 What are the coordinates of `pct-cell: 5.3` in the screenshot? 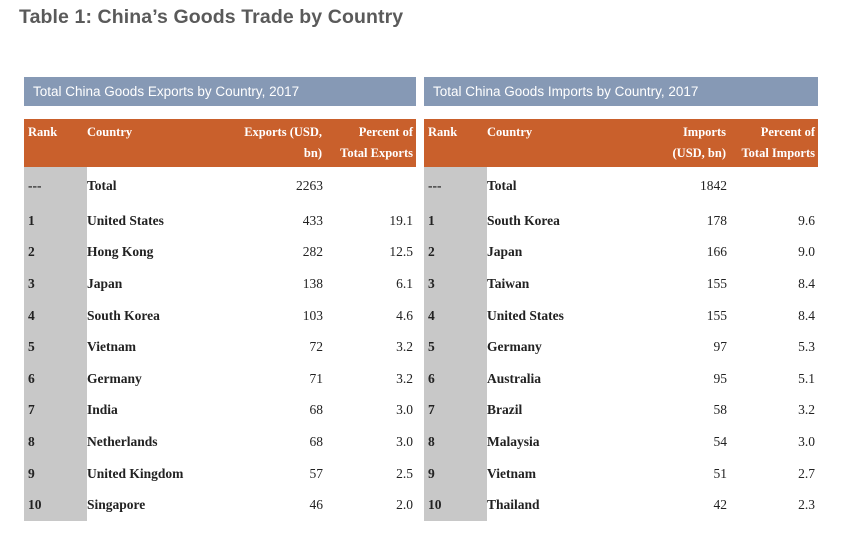 It's located at (806, 347).